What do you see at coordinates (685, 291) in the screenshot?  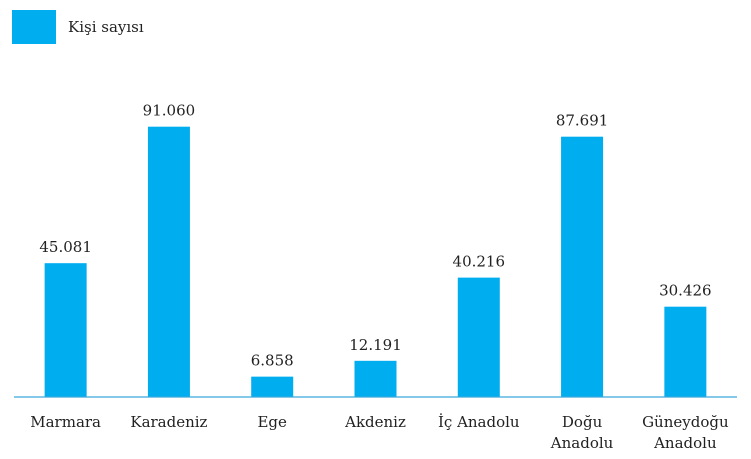 I see `data-label-7: 30.426` at bounding box center [685, 291].